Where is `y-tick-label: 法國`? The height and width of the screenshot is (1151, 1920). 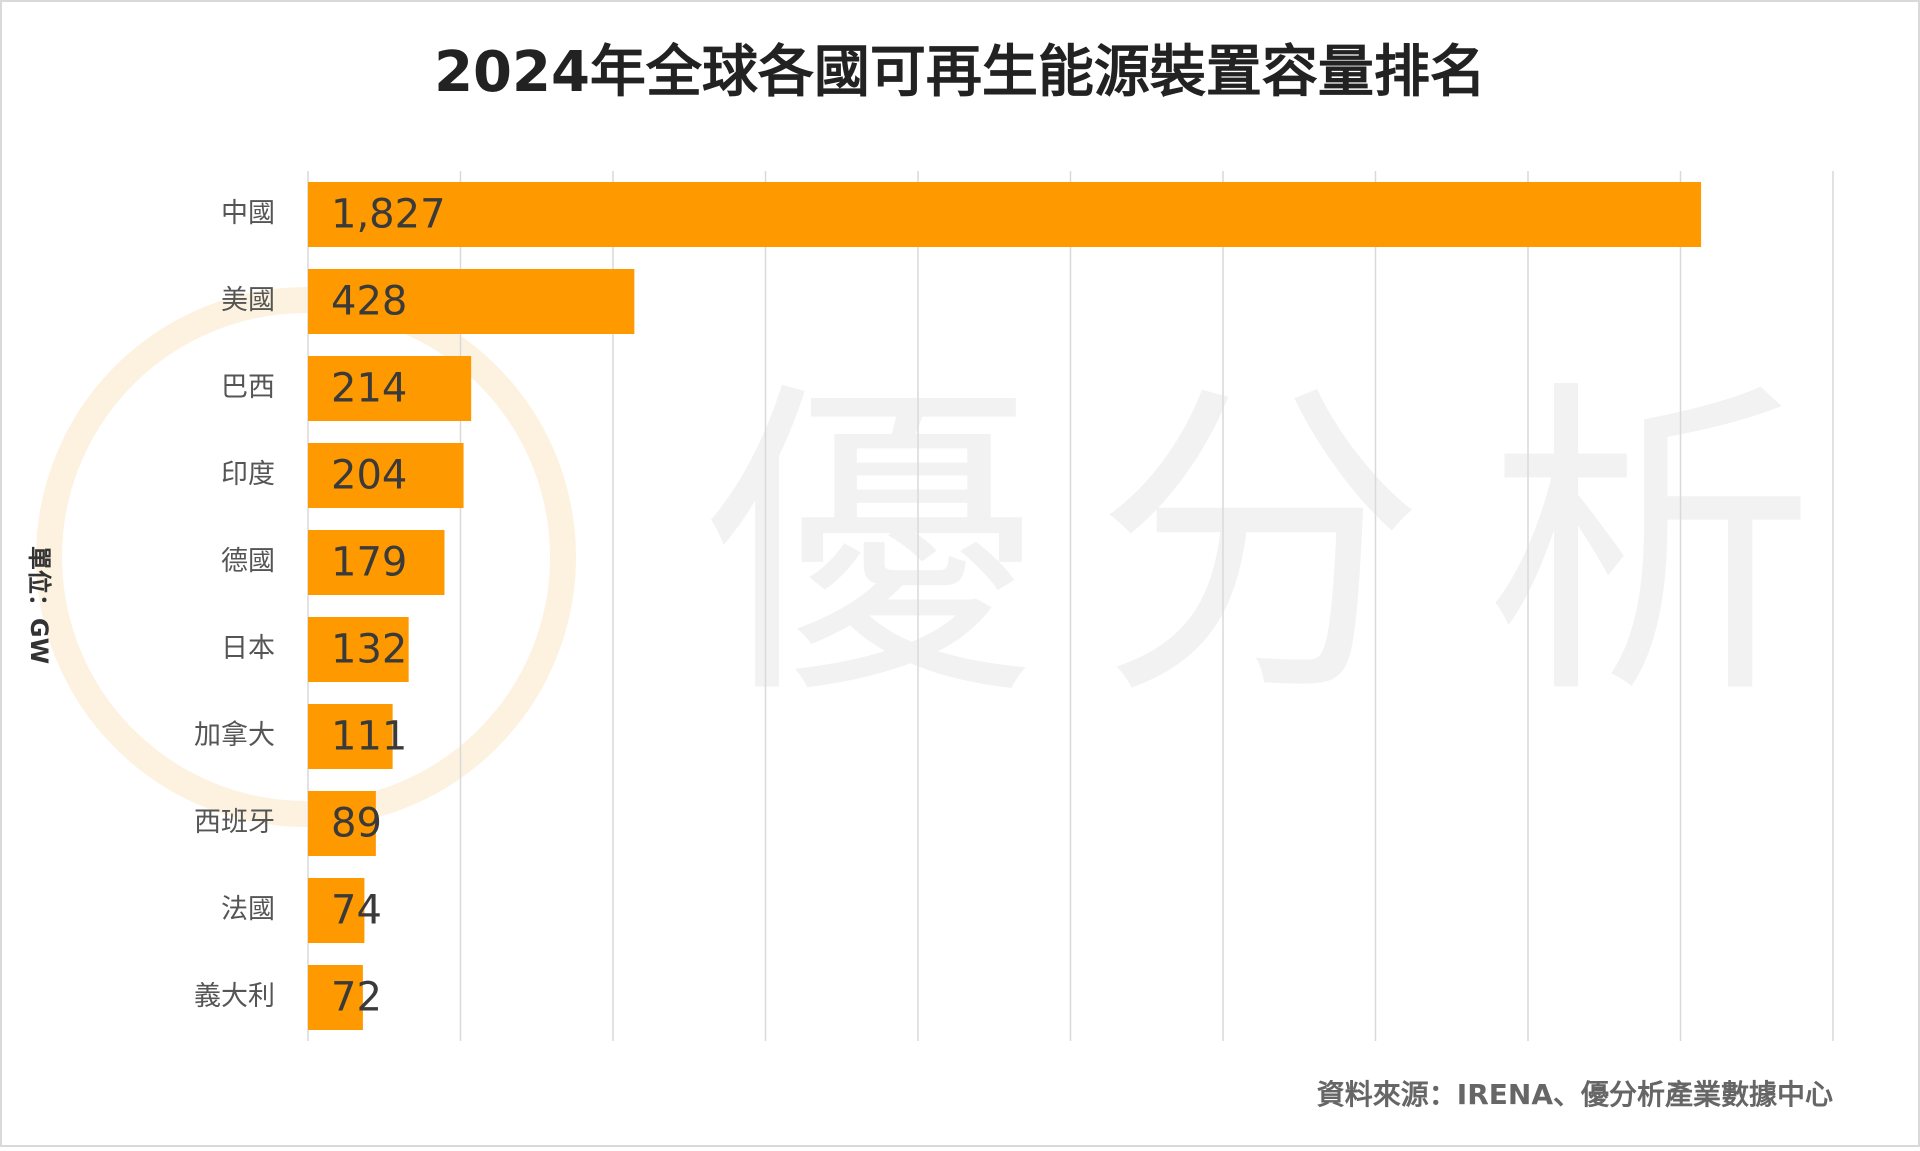
y-tick-label: 法國 is located at coordinates (248, 909).